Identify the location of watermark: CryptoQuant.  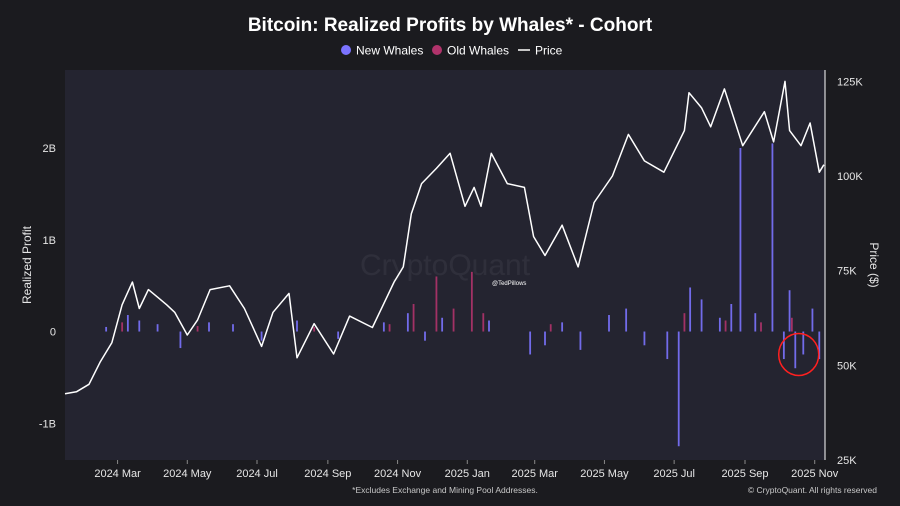
(445, 265).